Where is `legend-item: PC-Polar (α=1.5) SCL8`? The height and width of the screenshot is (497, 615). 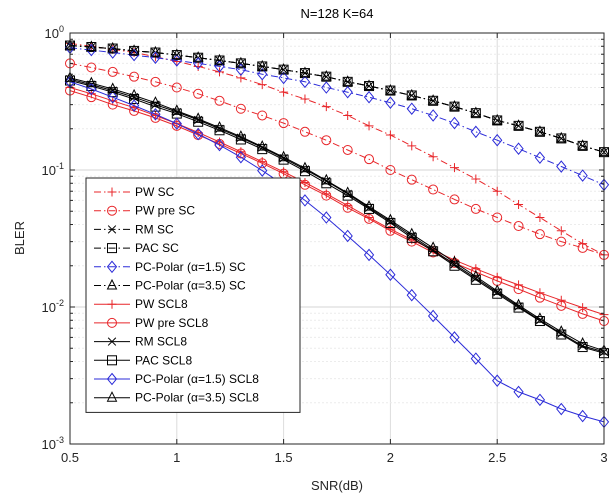
legend-item: PC-Polar (α=1.5) SCL8 is located at coordinates (176, 379).